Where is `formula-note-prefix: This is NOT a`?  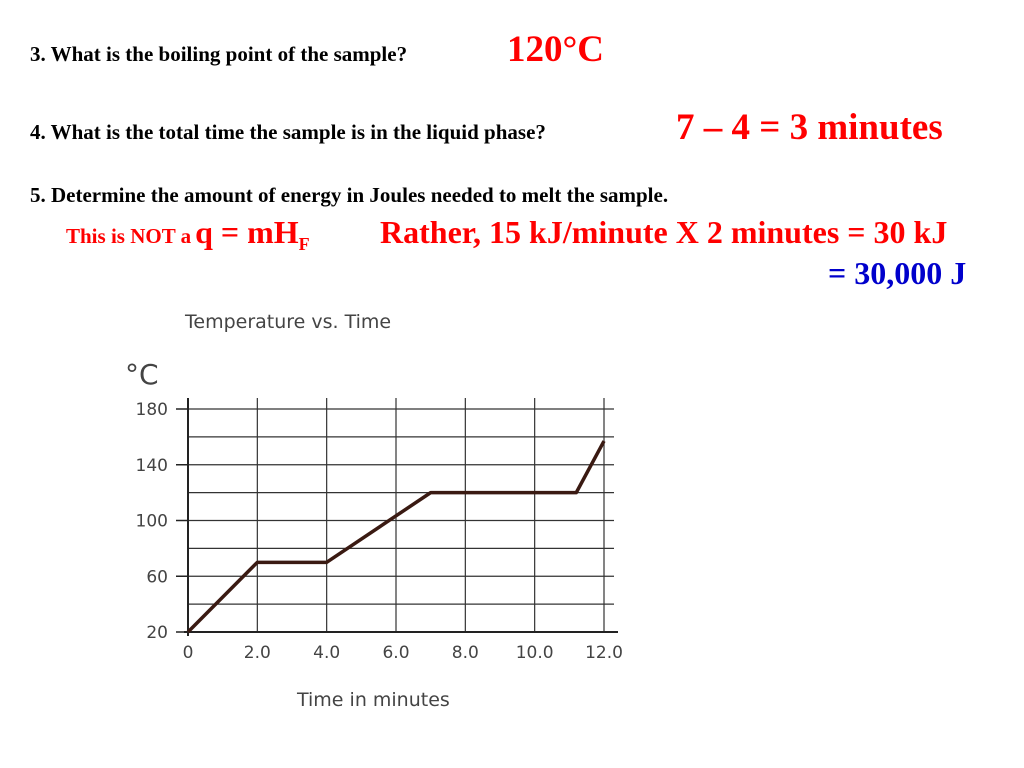 formula-note-prefix: This is NOT a is located at coordinates (129, 236).